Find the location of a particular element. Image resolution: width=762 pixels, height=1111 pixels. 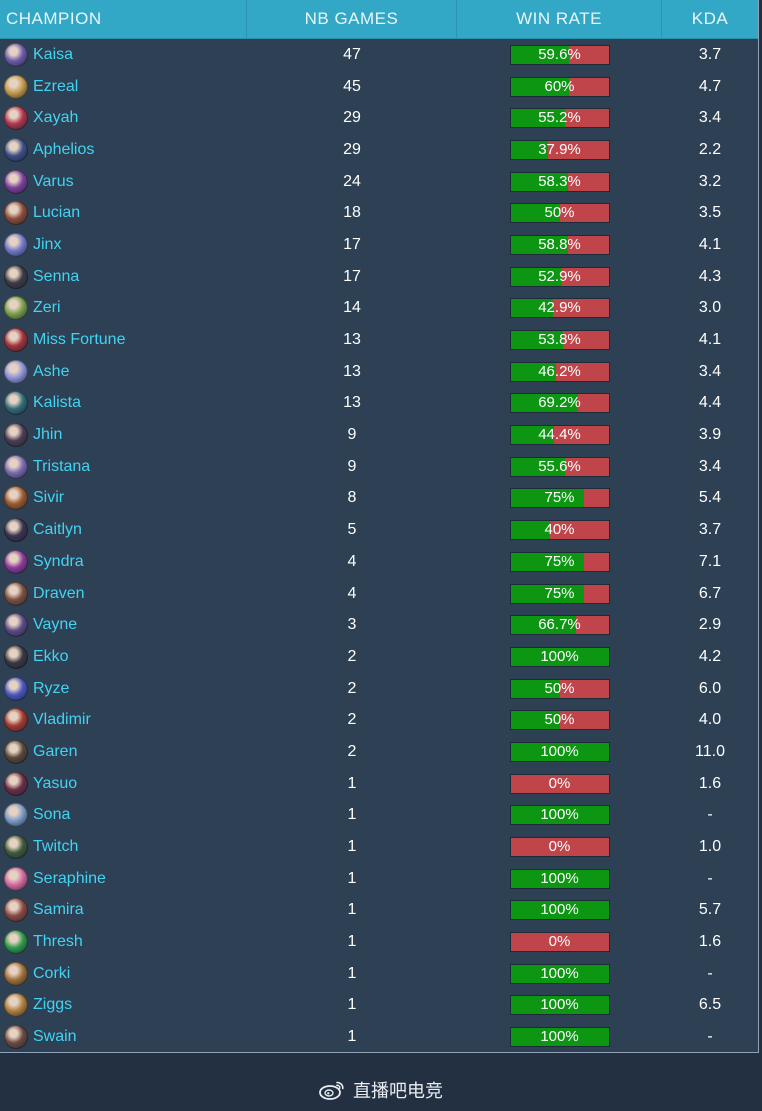

table-row: Twitch 1 0% 1.0 is located at coordinates (379, 847).